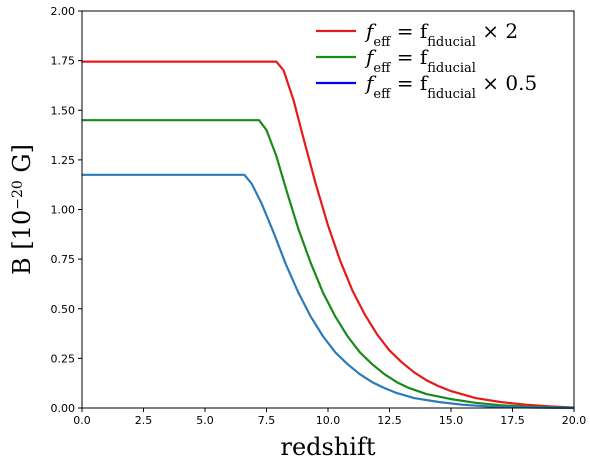 Image resolution: width=590 pixels, height=463 pixels. Describe the element at coordinates (82, 420) in the screenshot. I see `x-tick-label: 0.0` at that location.